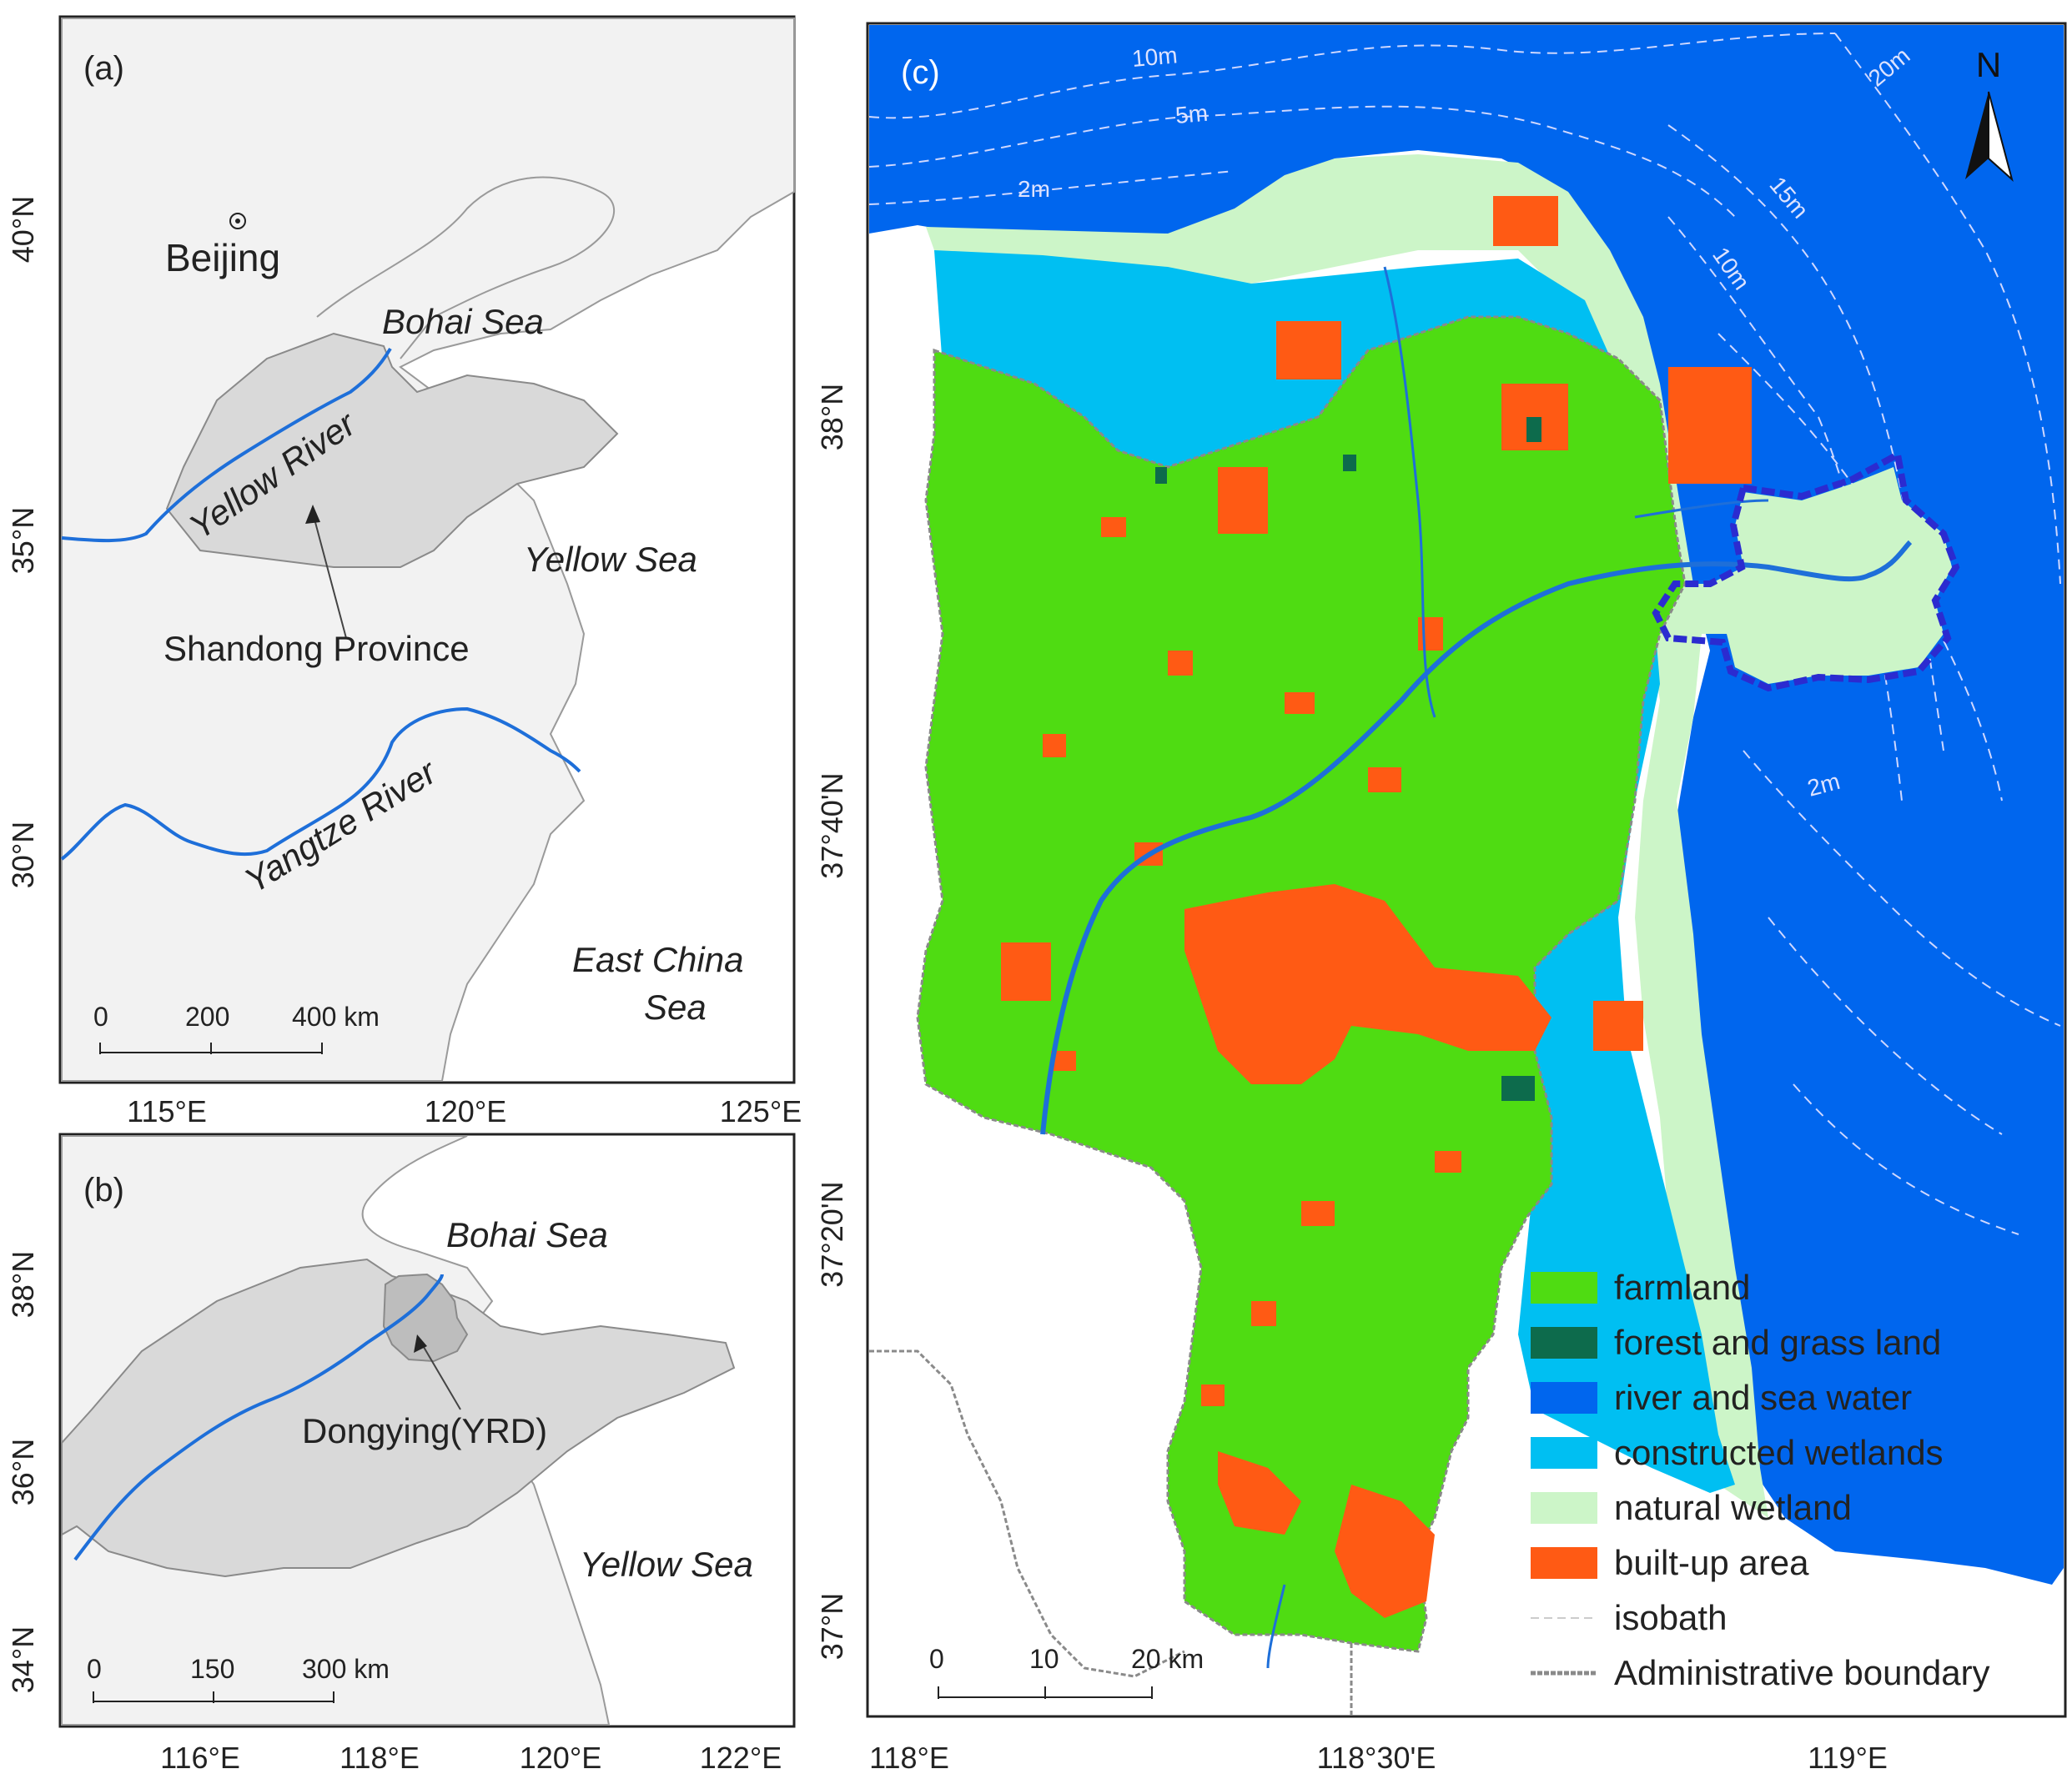 This screenshot has height=1784, width=2072. What do you see at coordinates (23, 1472) in the screenshot?
I see `panel-b-lat-36: 36°N` at bounding box center [23, 1472].